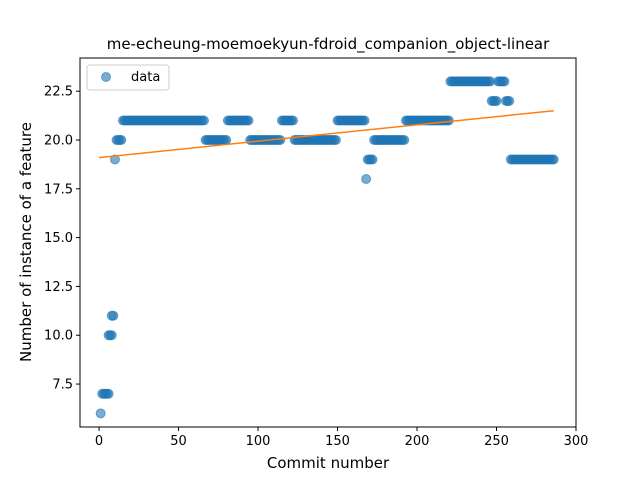  What do you see at coordinates (337, 441) in the screenshot?
I see `x-tick-label: 150` at bounding box center [337, 441].